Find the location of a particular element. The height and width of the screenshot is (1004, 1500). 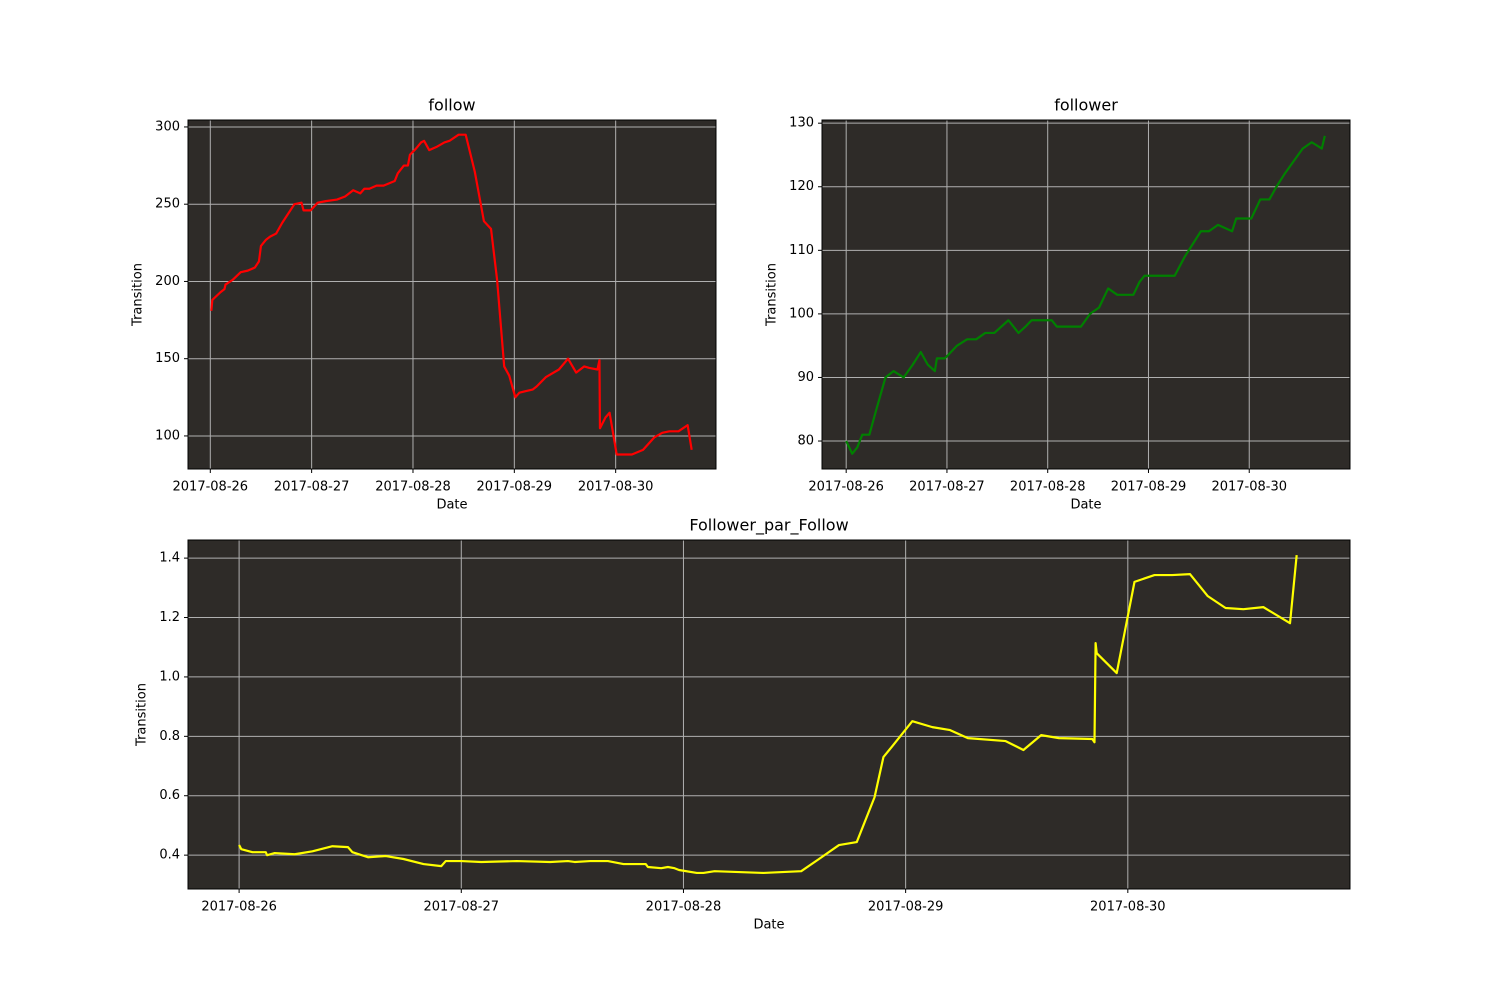

y-tick-label: 0.8 is located at coordinates (169, 736).